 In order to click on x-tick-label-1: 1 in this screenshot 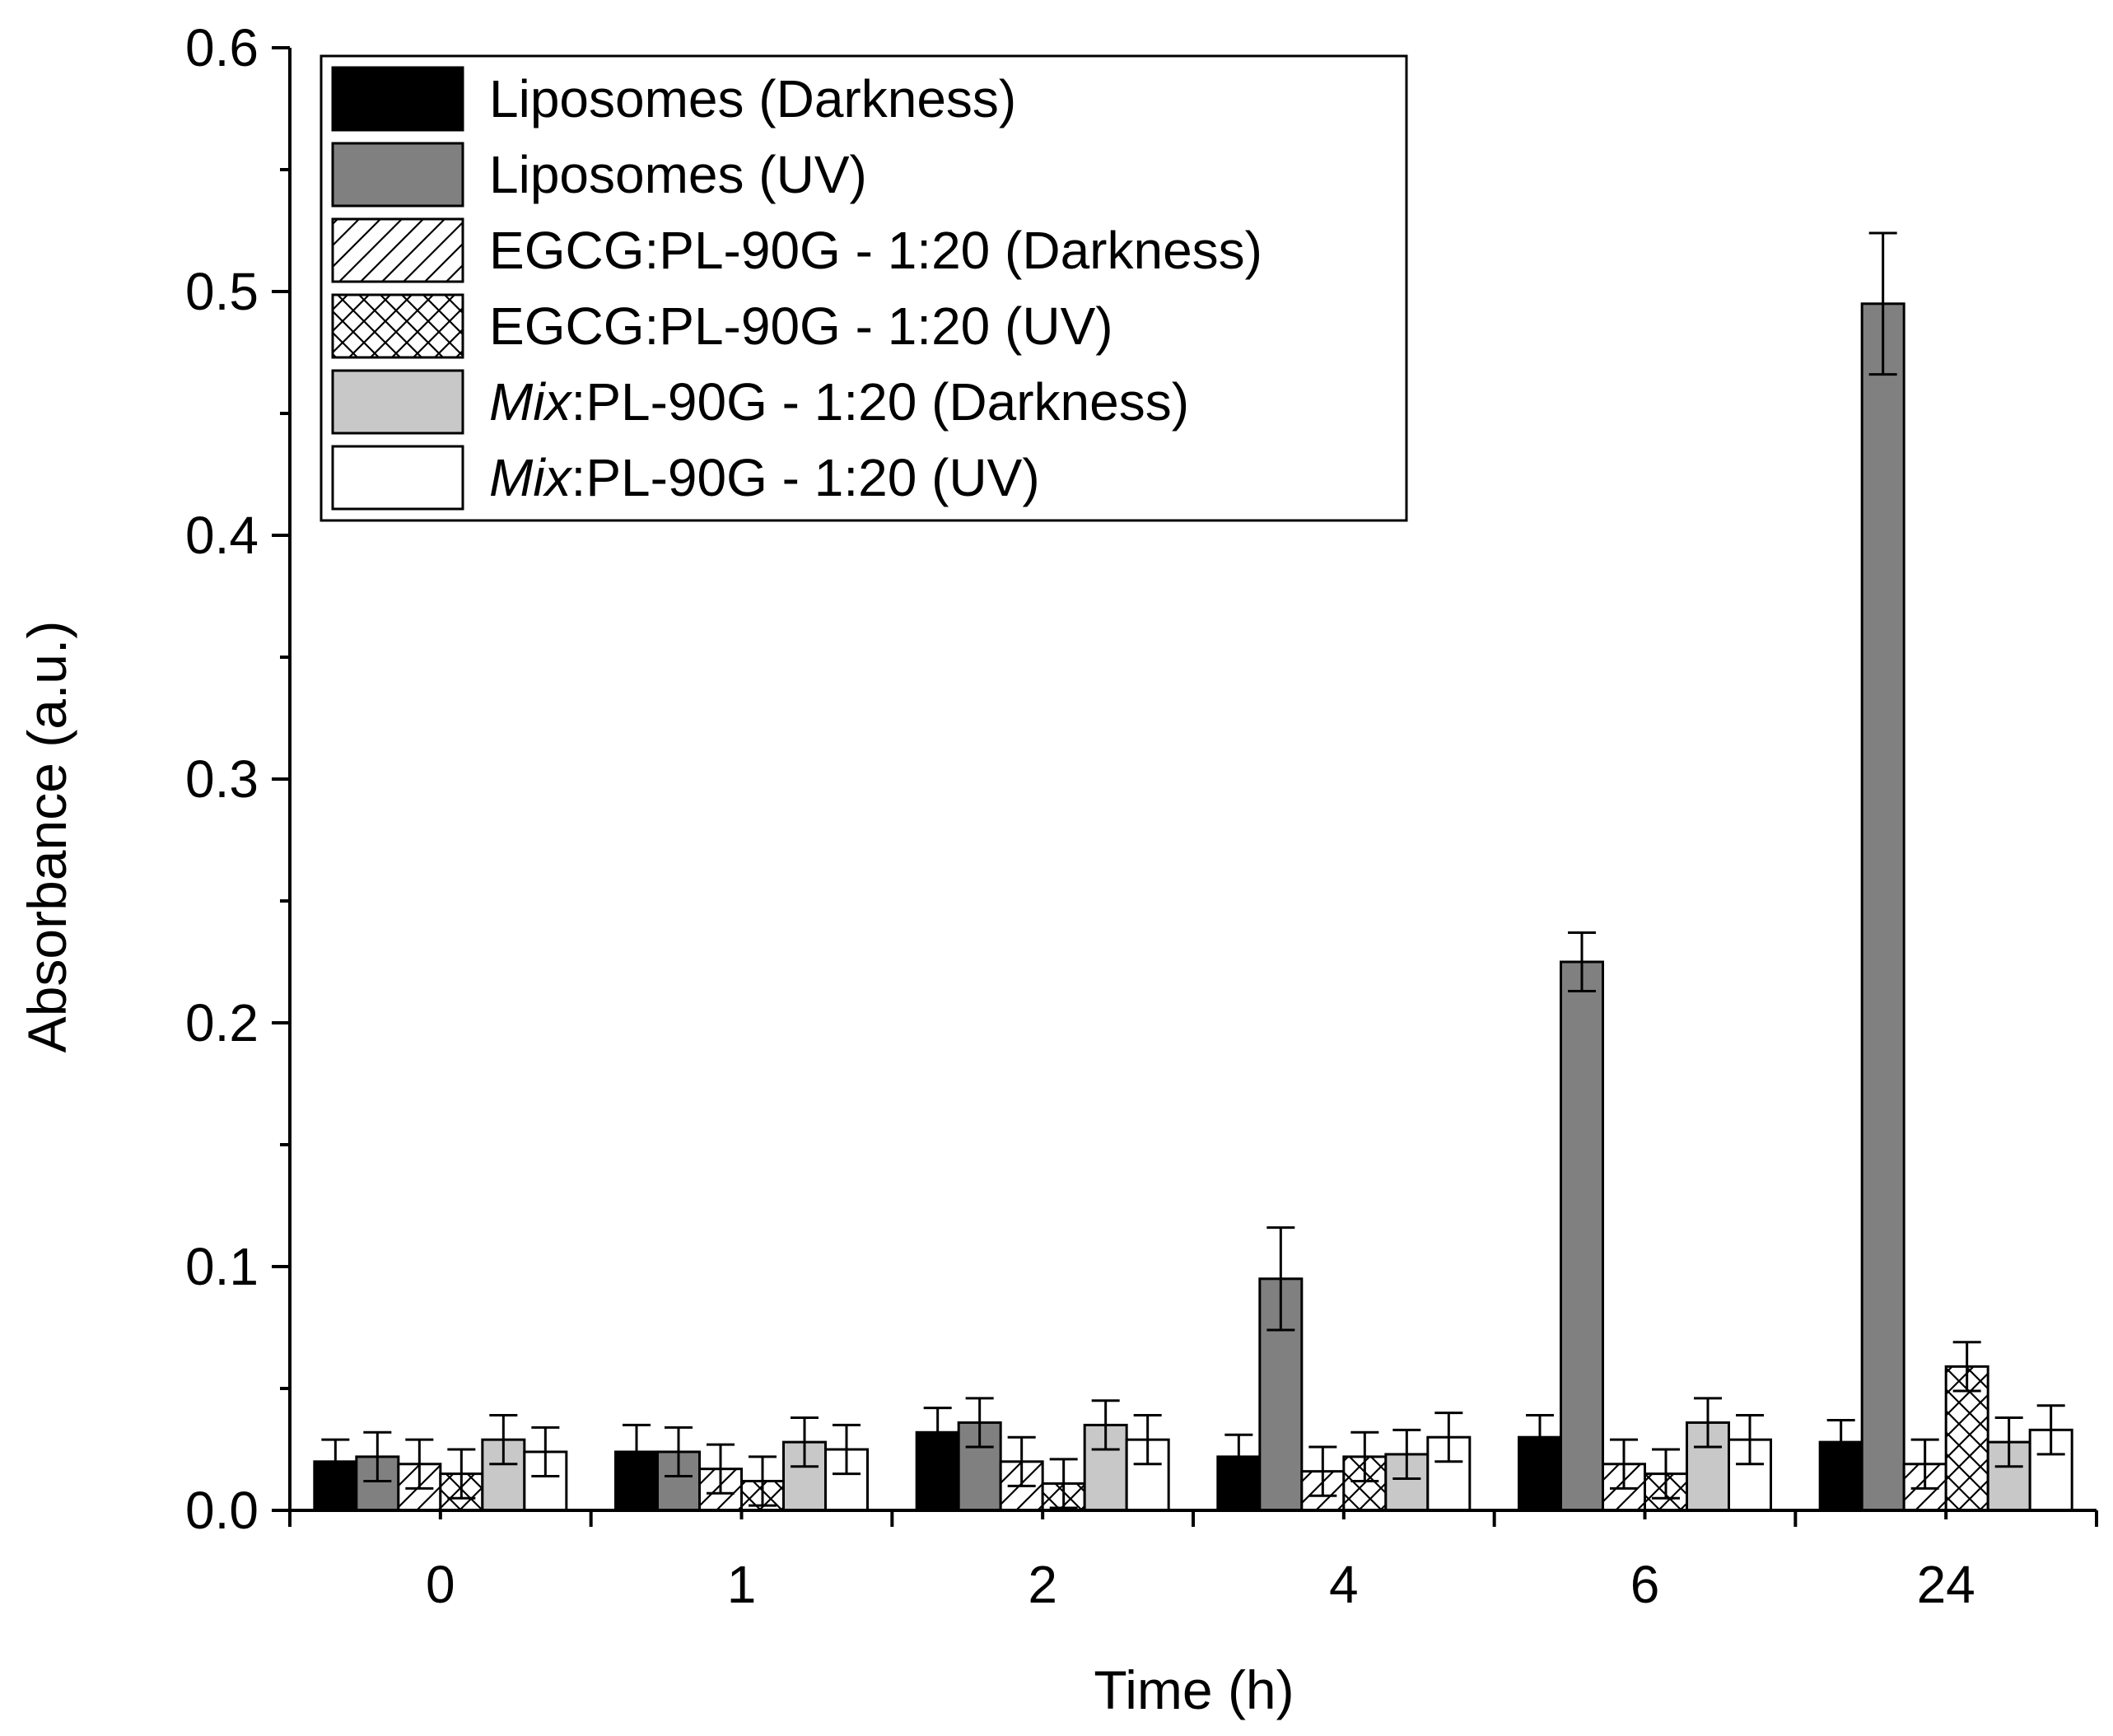, I will do `click(742, 1584)`.